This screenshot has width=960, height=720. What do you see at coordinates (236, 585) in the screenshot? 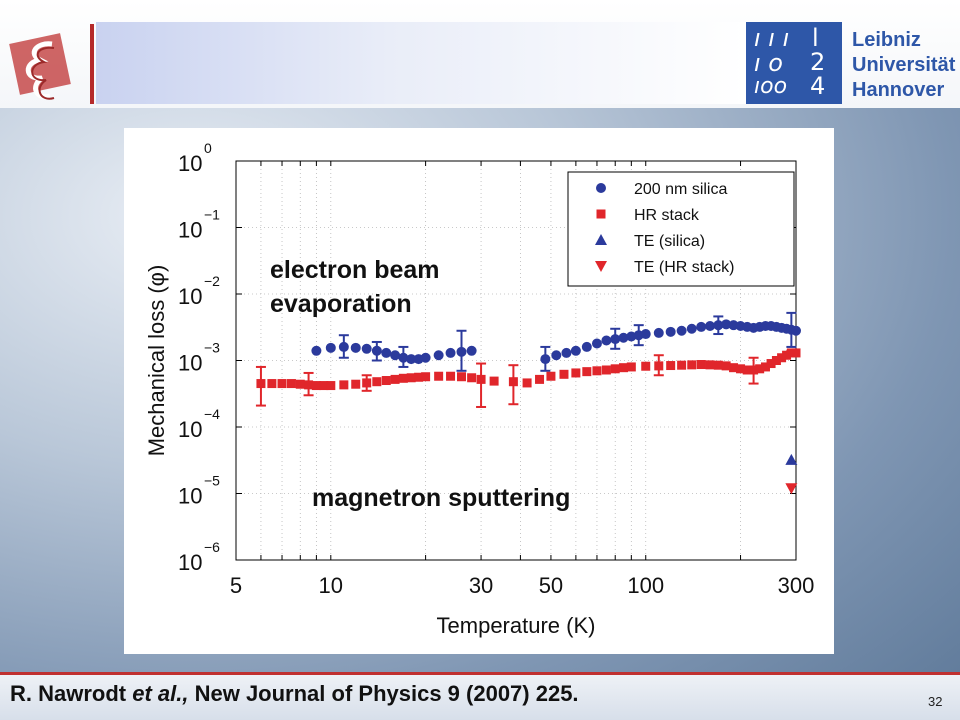
I see `x-tick-label: 5` at bounding box center [236, 585].